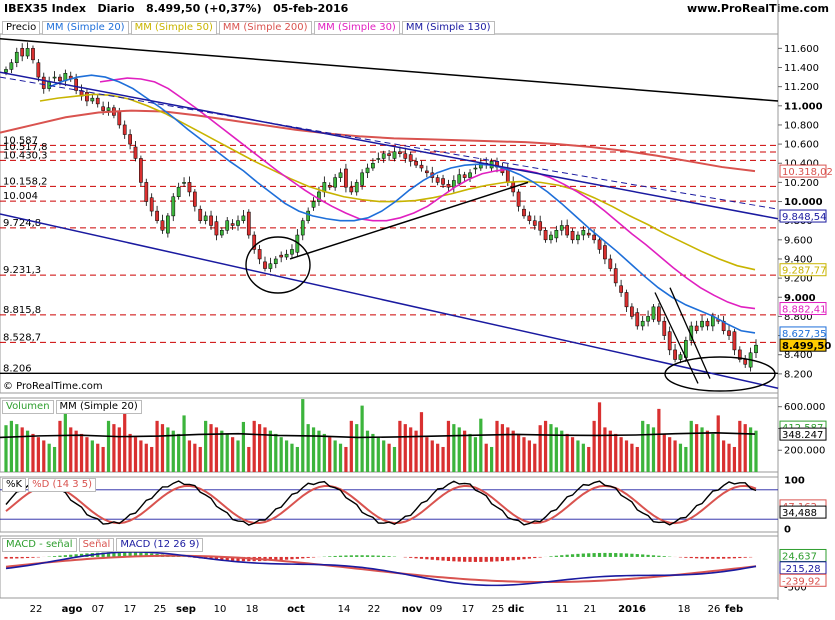  What do you see at coordinates (806, 346) in the screenshot?
I see `last-price-badge: 8.499,50` at bounding box center [806, 346].